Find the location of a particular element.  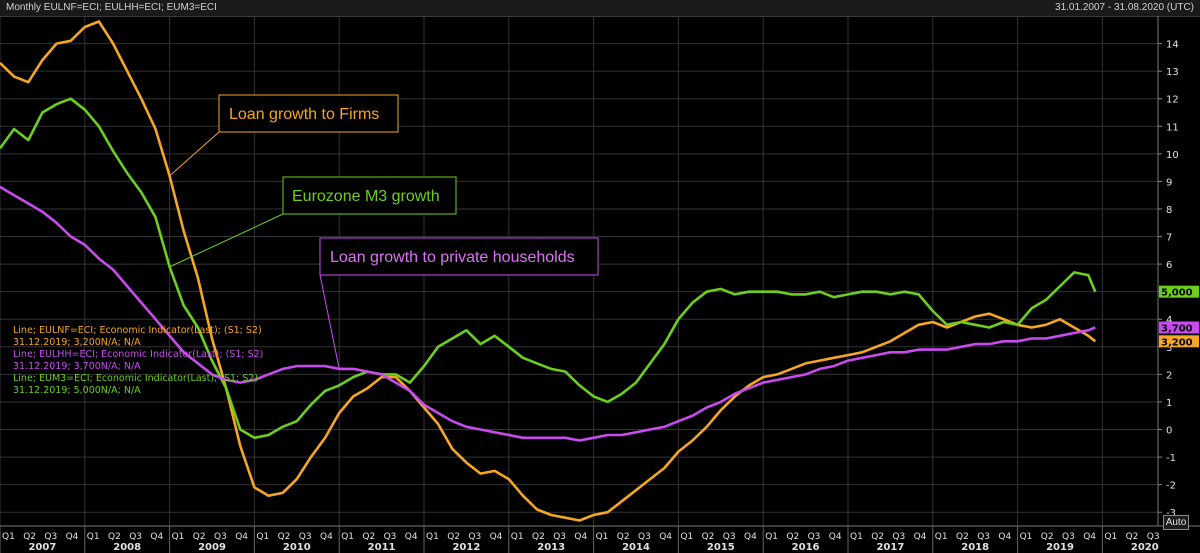

annotation-firms-box is located at coordinates (308, 113).